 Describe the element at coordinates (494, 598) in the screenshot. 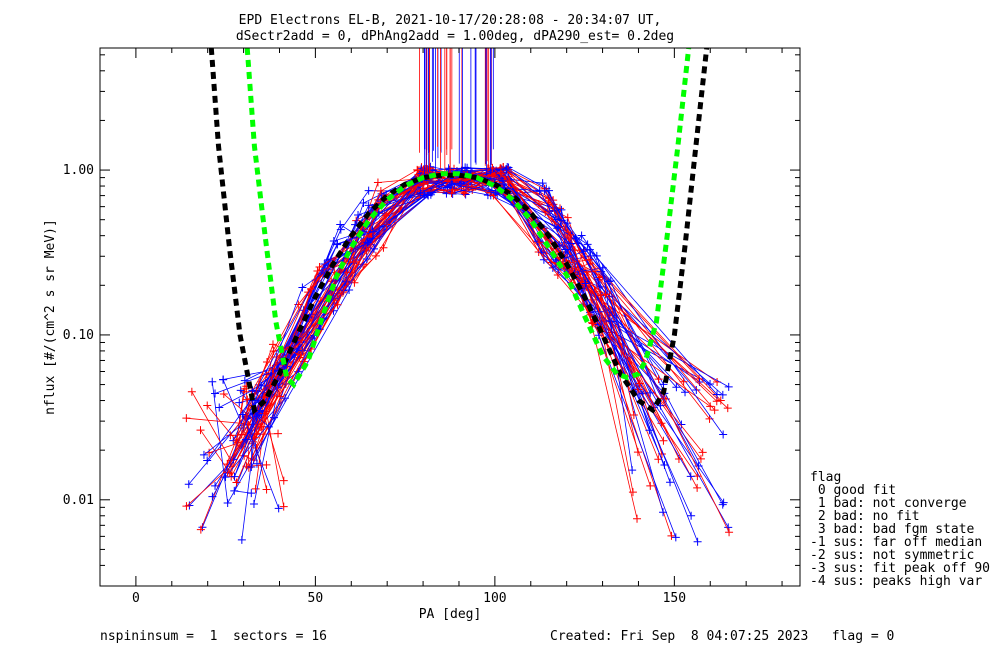

I see `x-tick-label: 100` at that location.